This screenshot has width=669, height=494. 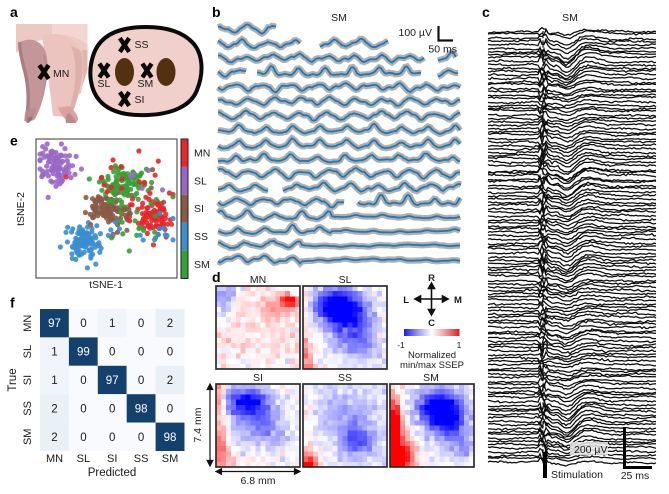 I want to click on svg-text: Predicted, so click(x=112, y=473).